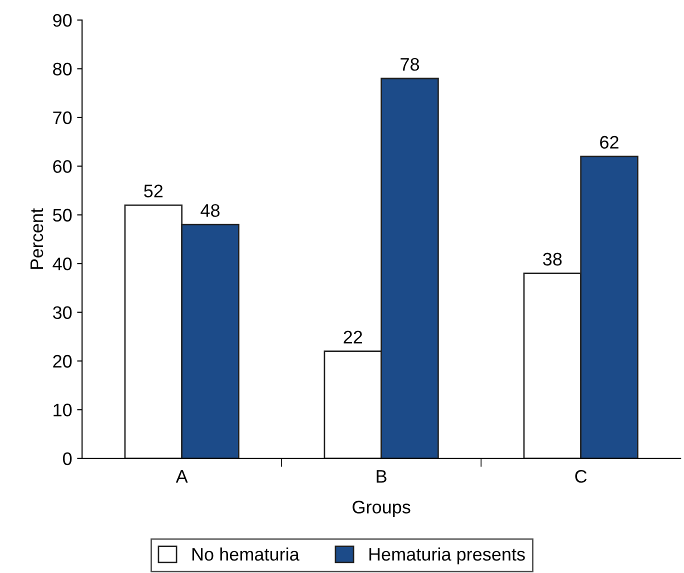  I want to click on x-tick-label: B, so click(381, 476).